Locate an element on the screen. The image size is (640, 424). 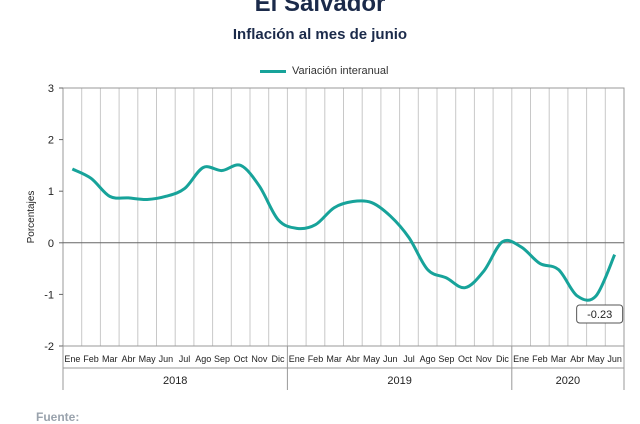
year-label: 2019 is located at coordinates (399, 381).